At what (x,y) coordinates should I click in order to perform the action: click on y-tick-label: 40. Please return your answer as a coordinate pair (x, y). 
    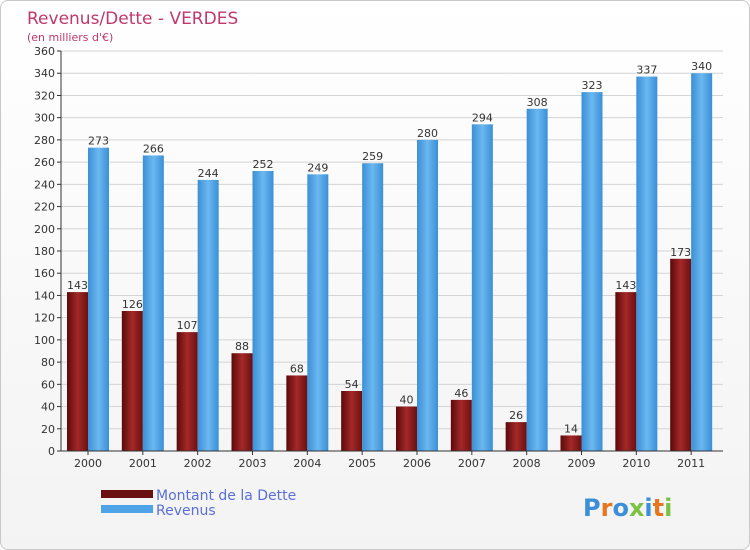
    Looking at the image, I should click on (48, 407).